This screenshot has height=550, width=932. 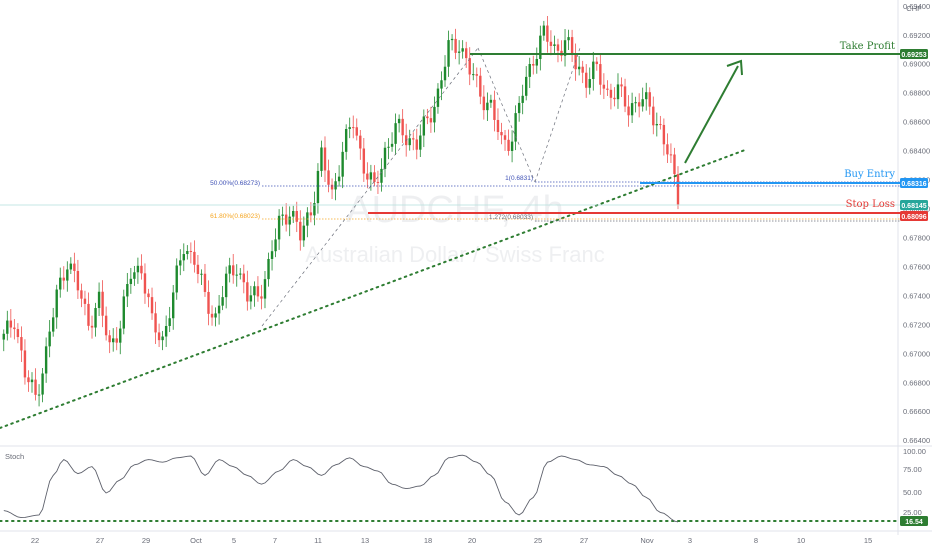 What do you see at coordinates (912, 512) in the screenshot?
I see `stoch-level-25: 25.00` at bounding box center [912, 512].